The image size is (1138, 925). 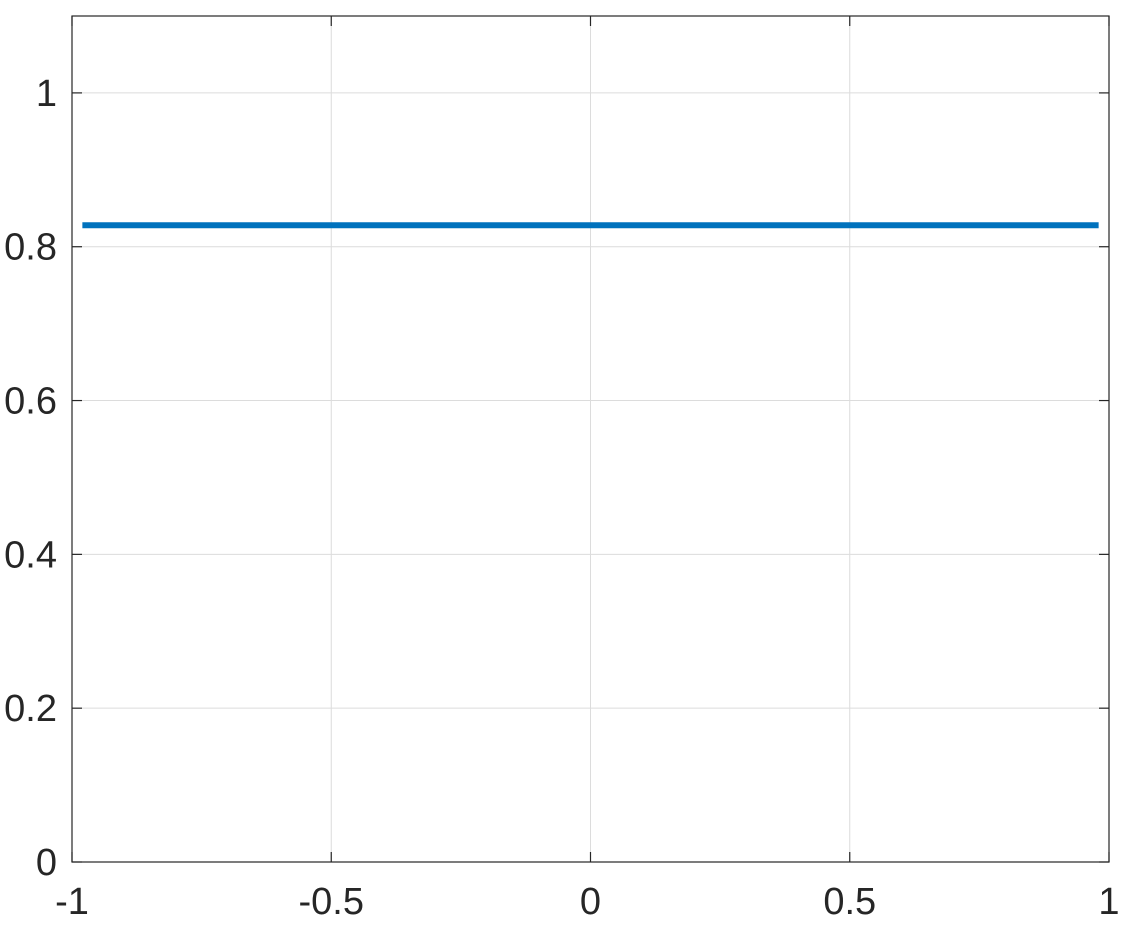 What do you see at coordinates (590, 902) in the screenshot?
I see `x-tick-label: 0` at bounding box center [590, 902].